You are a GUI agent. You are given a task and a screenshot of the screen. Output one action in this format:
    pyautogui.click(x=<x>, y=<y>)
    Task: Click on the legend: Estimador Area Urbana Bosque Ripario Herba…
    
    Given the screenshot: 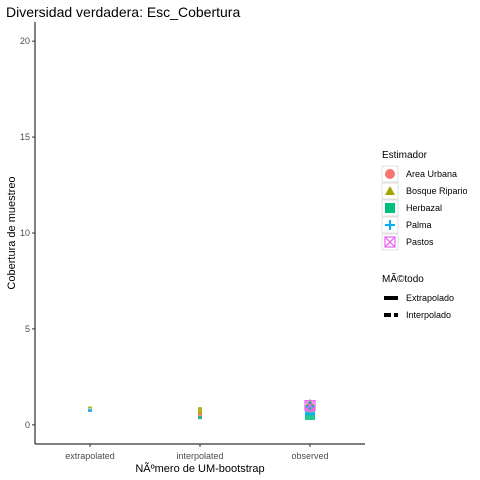 What is the action you would take?
    pyautogui.click(x=424, y=235)
    